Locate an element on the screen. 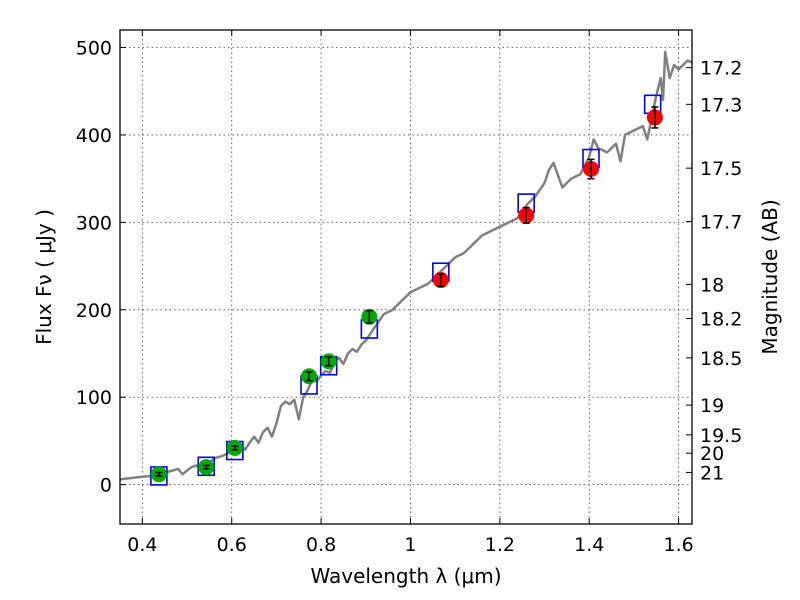 The height and width of the screenshot is (600, 800). y2-tick-label: 19 is located at coordinates (712, 406).